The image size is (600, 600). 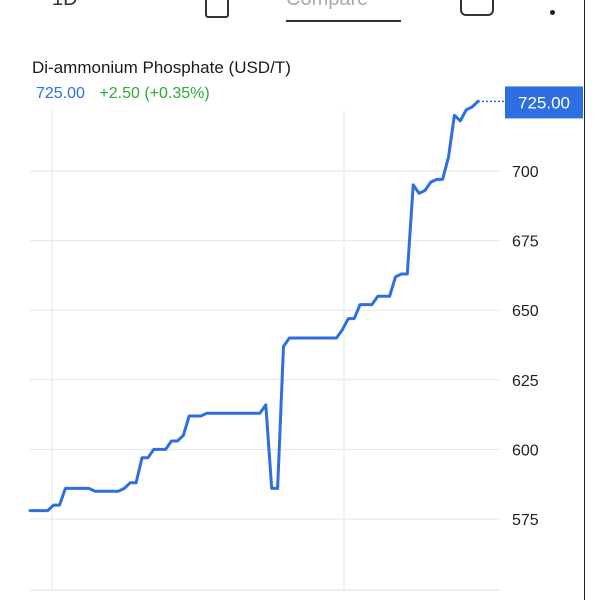 I want to click on more-icon, so click(x=552, y=12).